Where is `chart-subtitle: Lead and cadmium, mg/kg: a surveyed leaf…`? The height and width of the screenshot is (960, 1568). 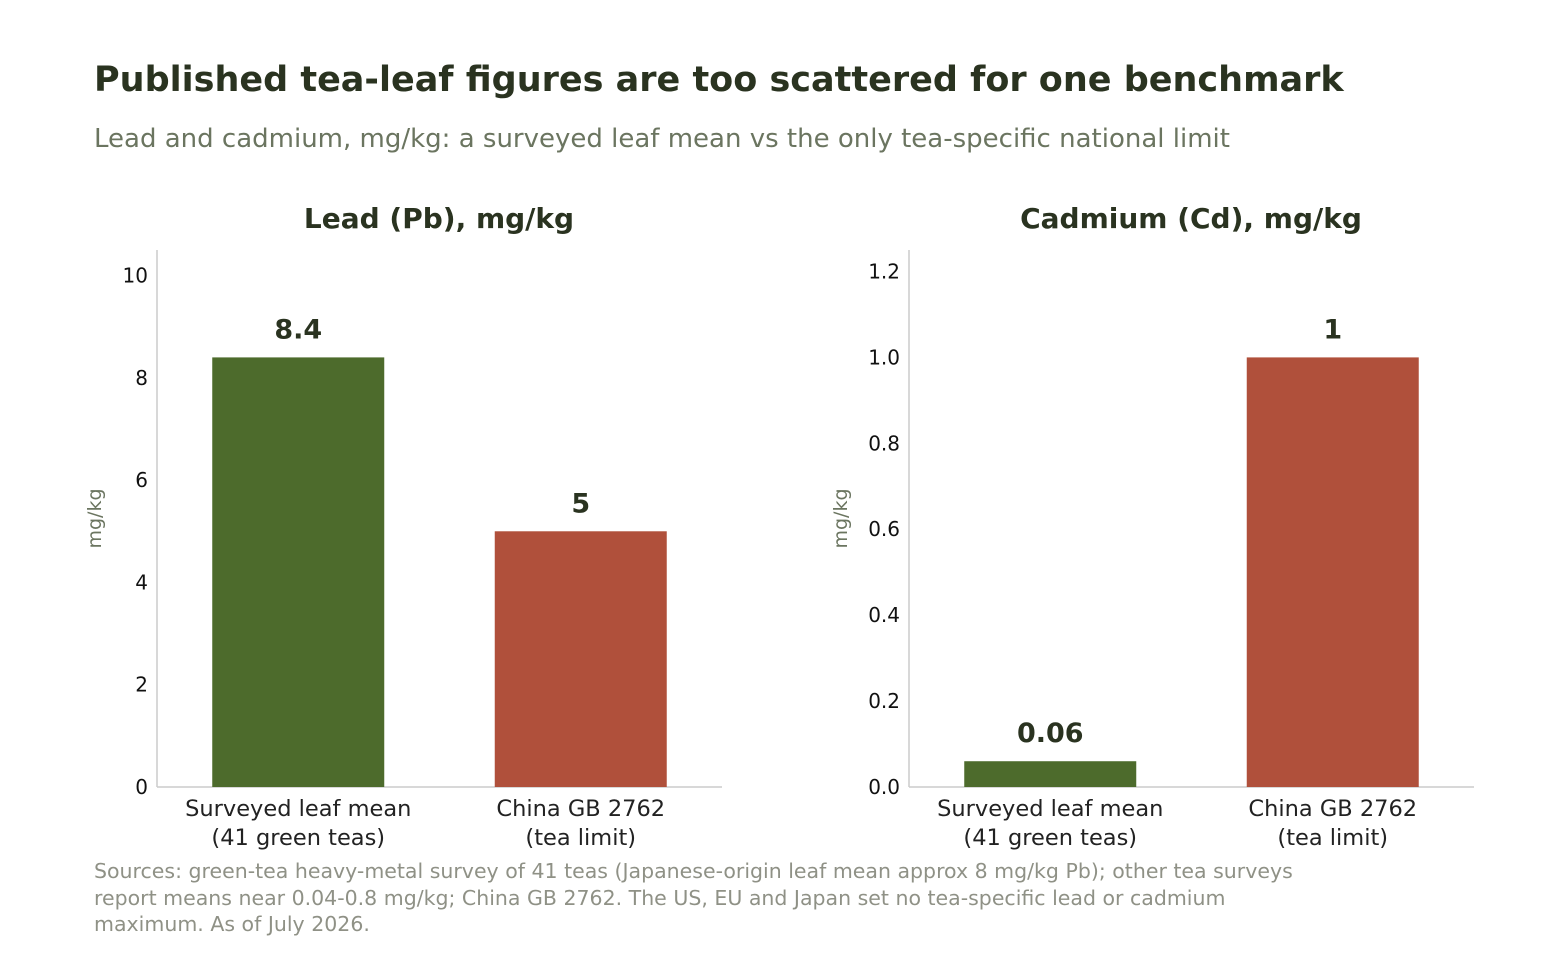 chart-subtitle: Lead and cadmium, mg/kg: a surveyed leaf… is located at coordinates (662, 139).